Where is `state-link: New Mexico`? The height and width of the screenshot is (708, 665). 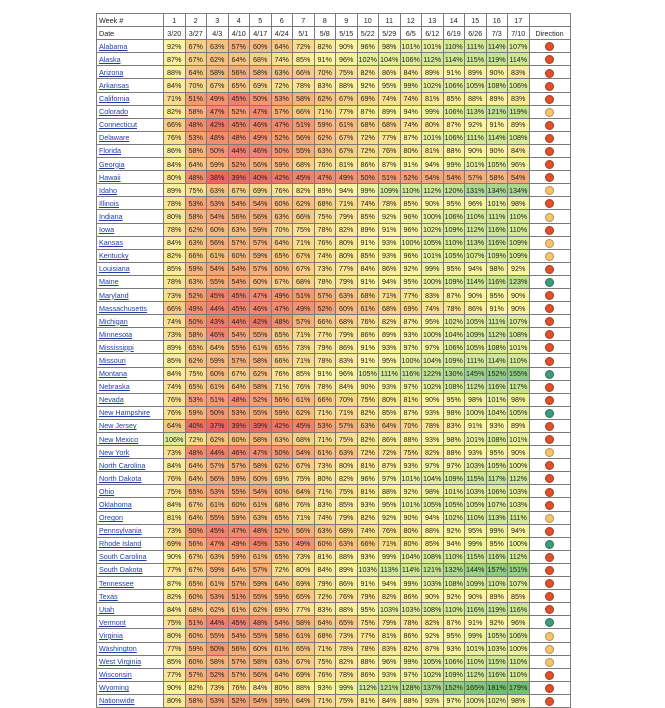
state-link: New Mexico is located at coordinates (119, 439).